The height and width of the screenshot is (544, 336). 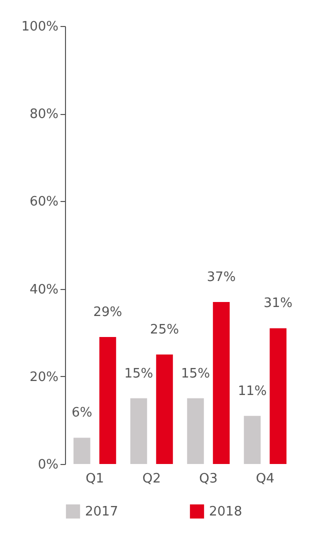 What do you see at coordinates (164, 330) in the screenshot?
I see `data-label: 25%` at bounding box center [164, 330].